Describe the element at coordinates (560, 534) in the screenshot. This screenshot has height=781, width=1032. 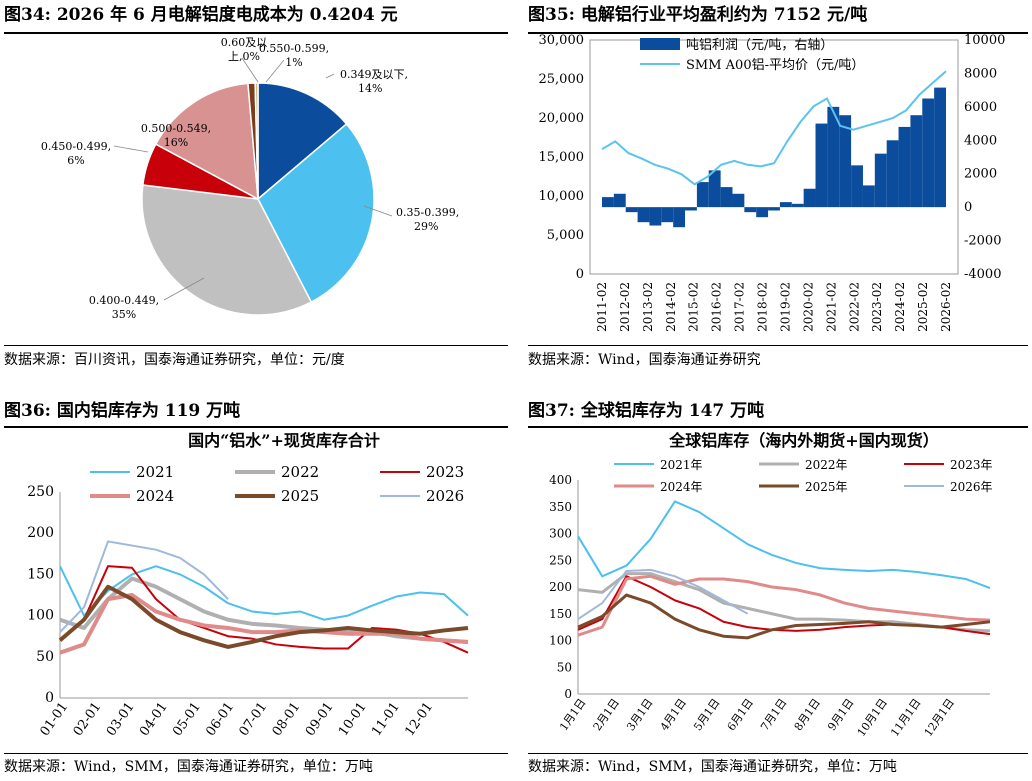
I see `y-tick-label: 300` at that location.